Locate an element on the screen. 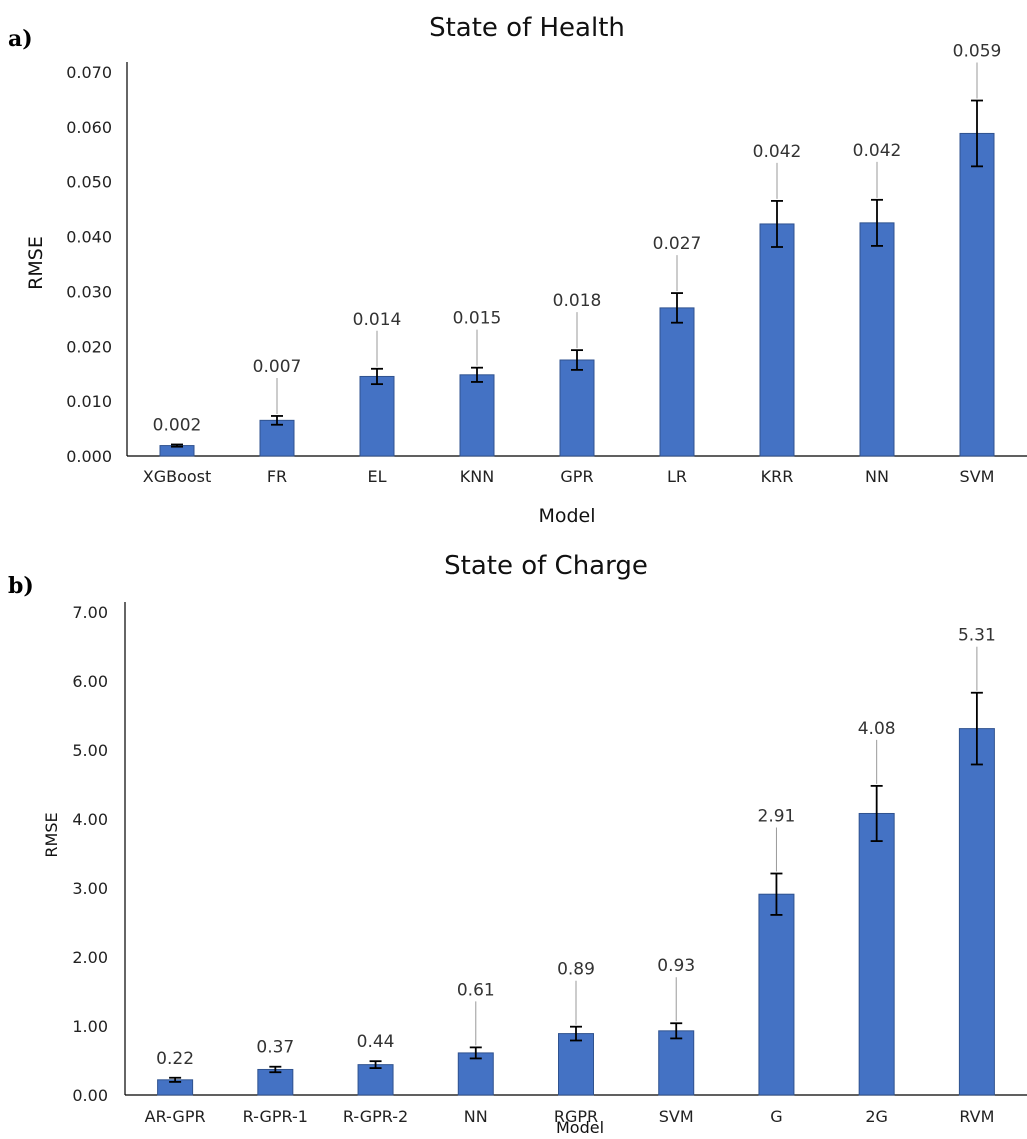 The height and width of the screenshot is (1139, 1027). data-label: 0.007 is located at coordinates (277, 367).